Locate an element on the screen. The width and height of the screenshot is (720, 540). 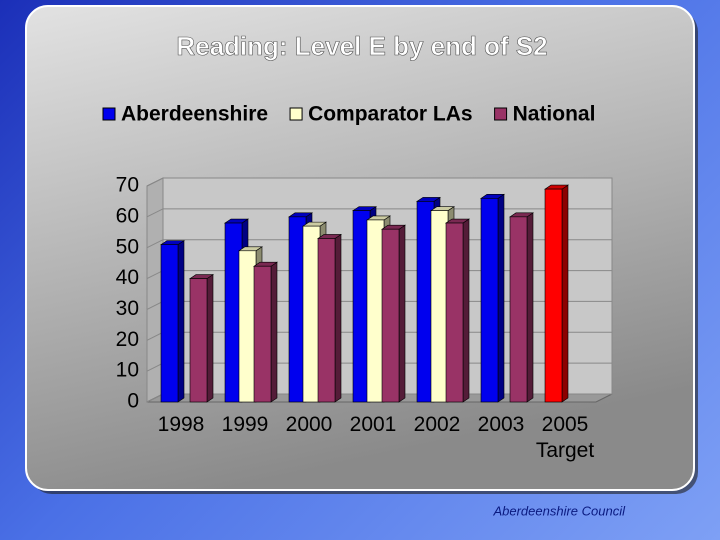
legend-label: Comparator LAs is located at coordinates (390, 114).